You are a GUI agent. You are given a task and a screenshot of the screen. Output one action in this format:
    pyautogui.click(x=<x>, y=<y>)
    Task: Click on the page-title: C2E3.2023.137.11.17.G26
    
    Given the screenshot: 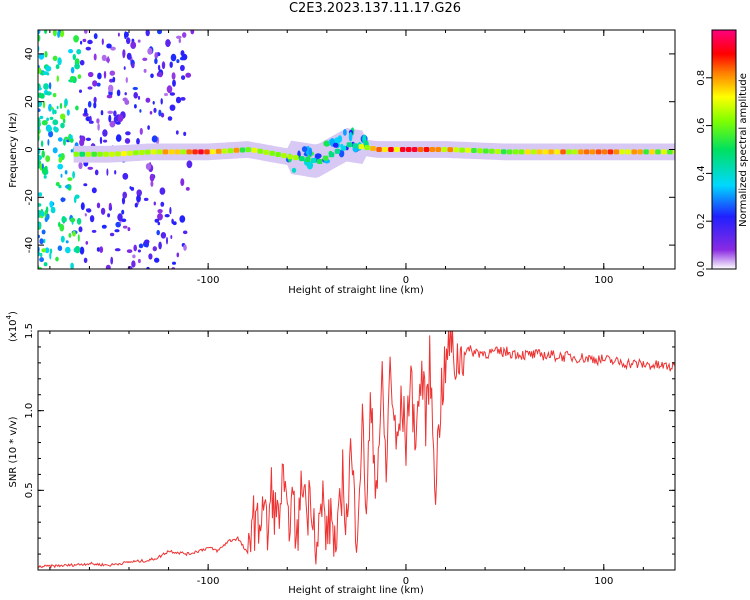 What is the action you would take?
    pyautogui.click(x=375, y=8)
    